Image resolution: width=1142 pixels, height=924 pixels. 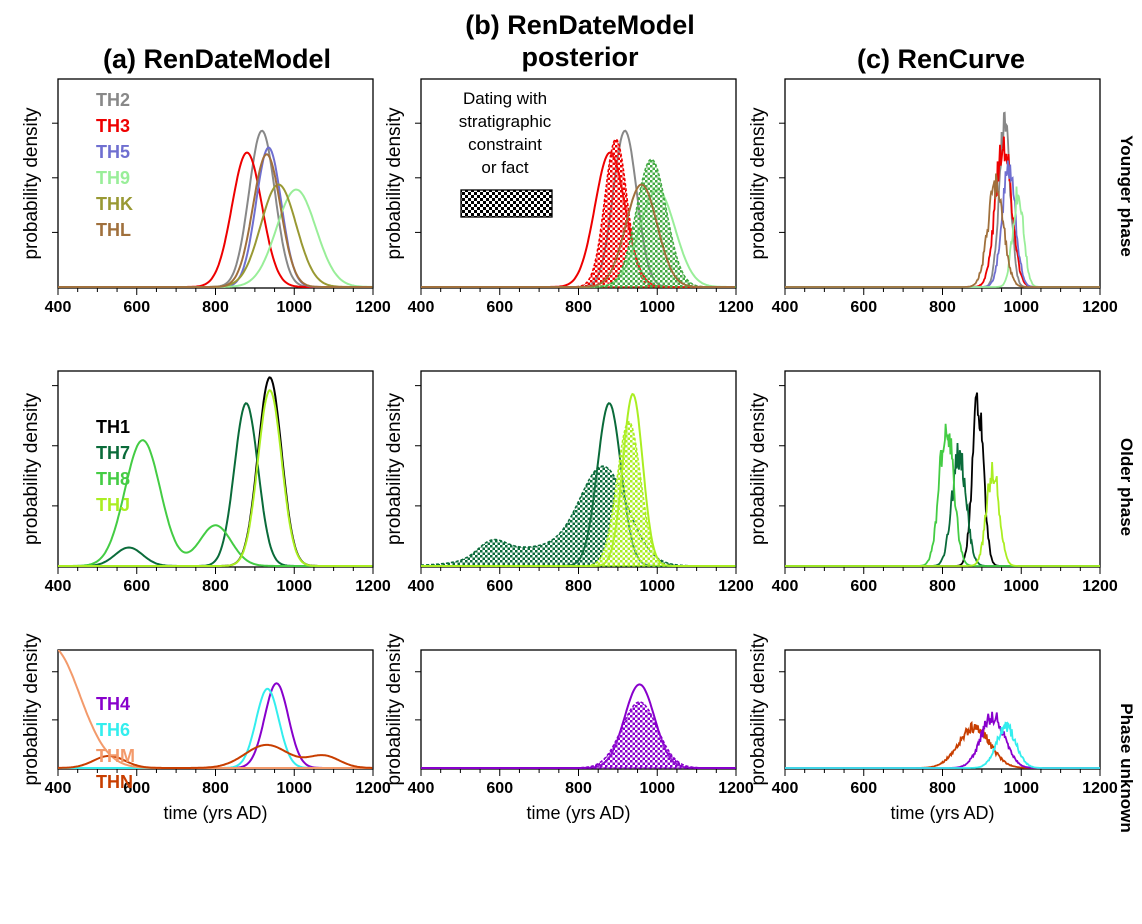 What do you see at coordinates (1126, 483) in the screenshot?
I see `row-titles: Younger phase Older phase Phase unknown` at bounding box center [1126, 483].